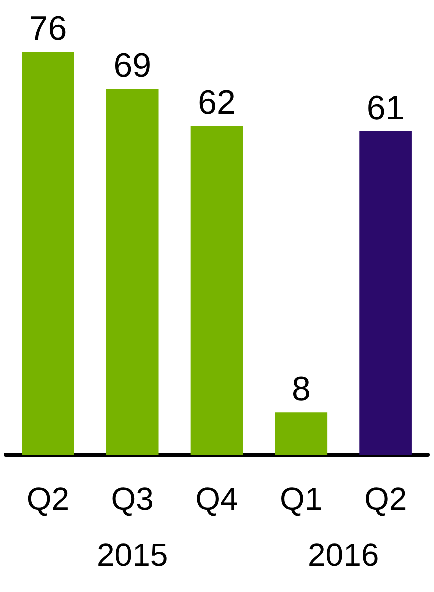 The width and height of the screenshot is (434, 592). Describe the element at coordinates (344, 555) in the screenshot. I see `text: 2016` at that location.